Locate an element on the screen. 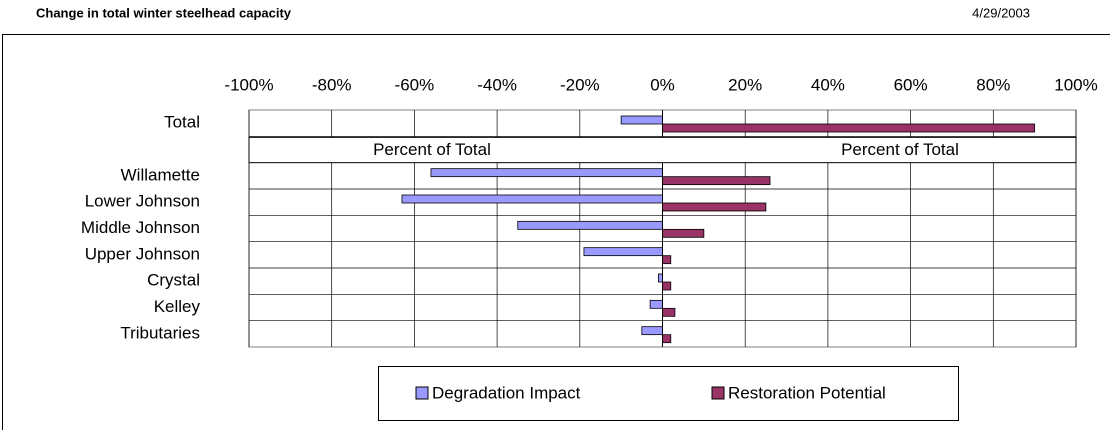 The image size is (1110, 435). y-tick-label: Upper Johnson is located at coordinates (142, 253).